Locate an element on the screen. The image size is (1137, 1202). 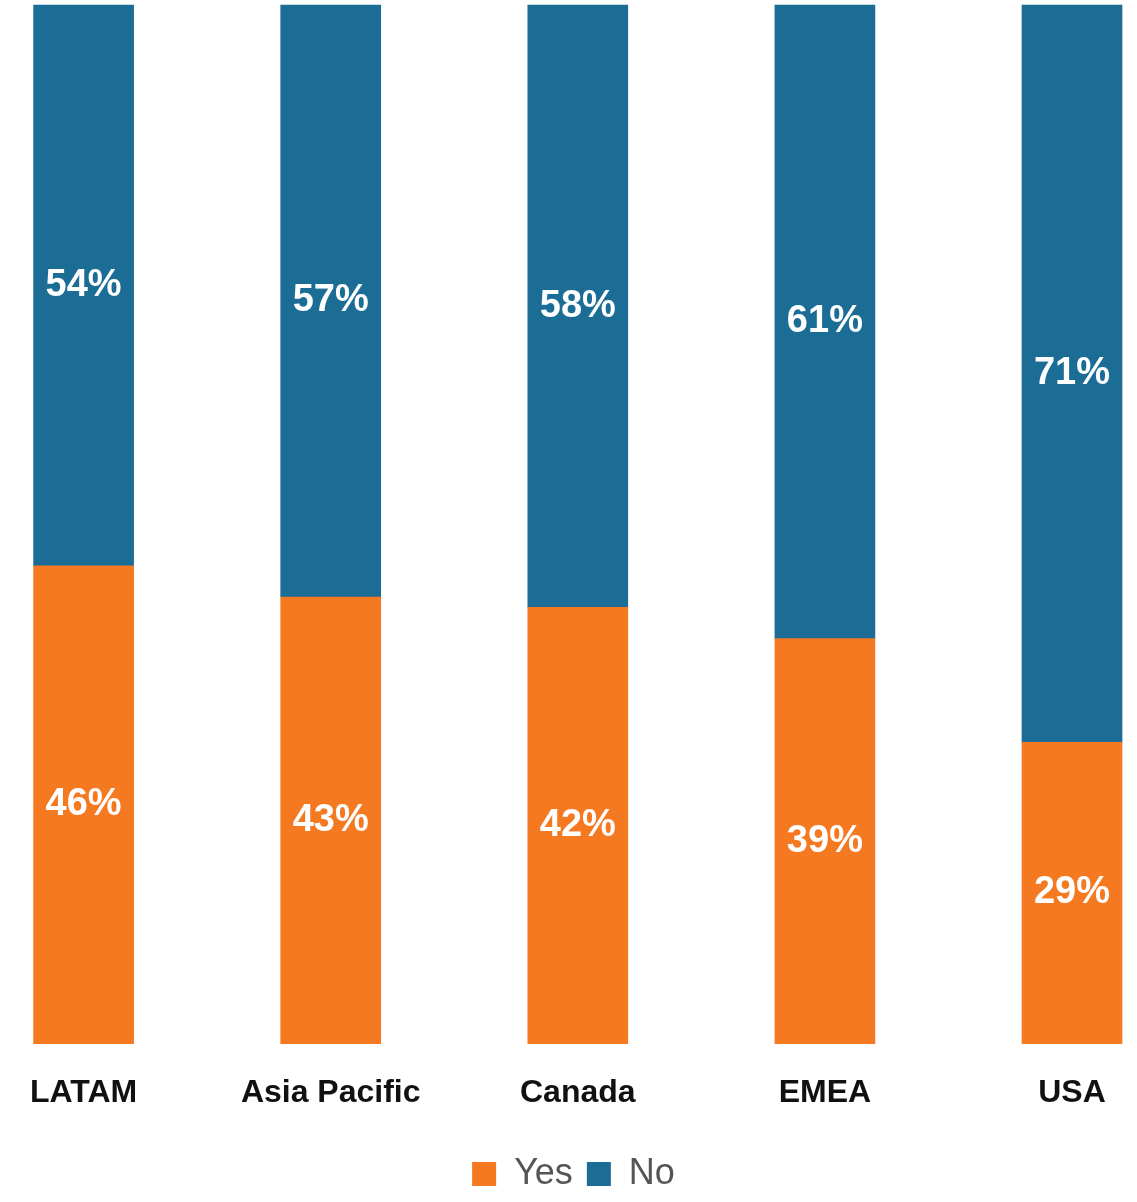
data-label: 46% is located at coordinates (83, 802).